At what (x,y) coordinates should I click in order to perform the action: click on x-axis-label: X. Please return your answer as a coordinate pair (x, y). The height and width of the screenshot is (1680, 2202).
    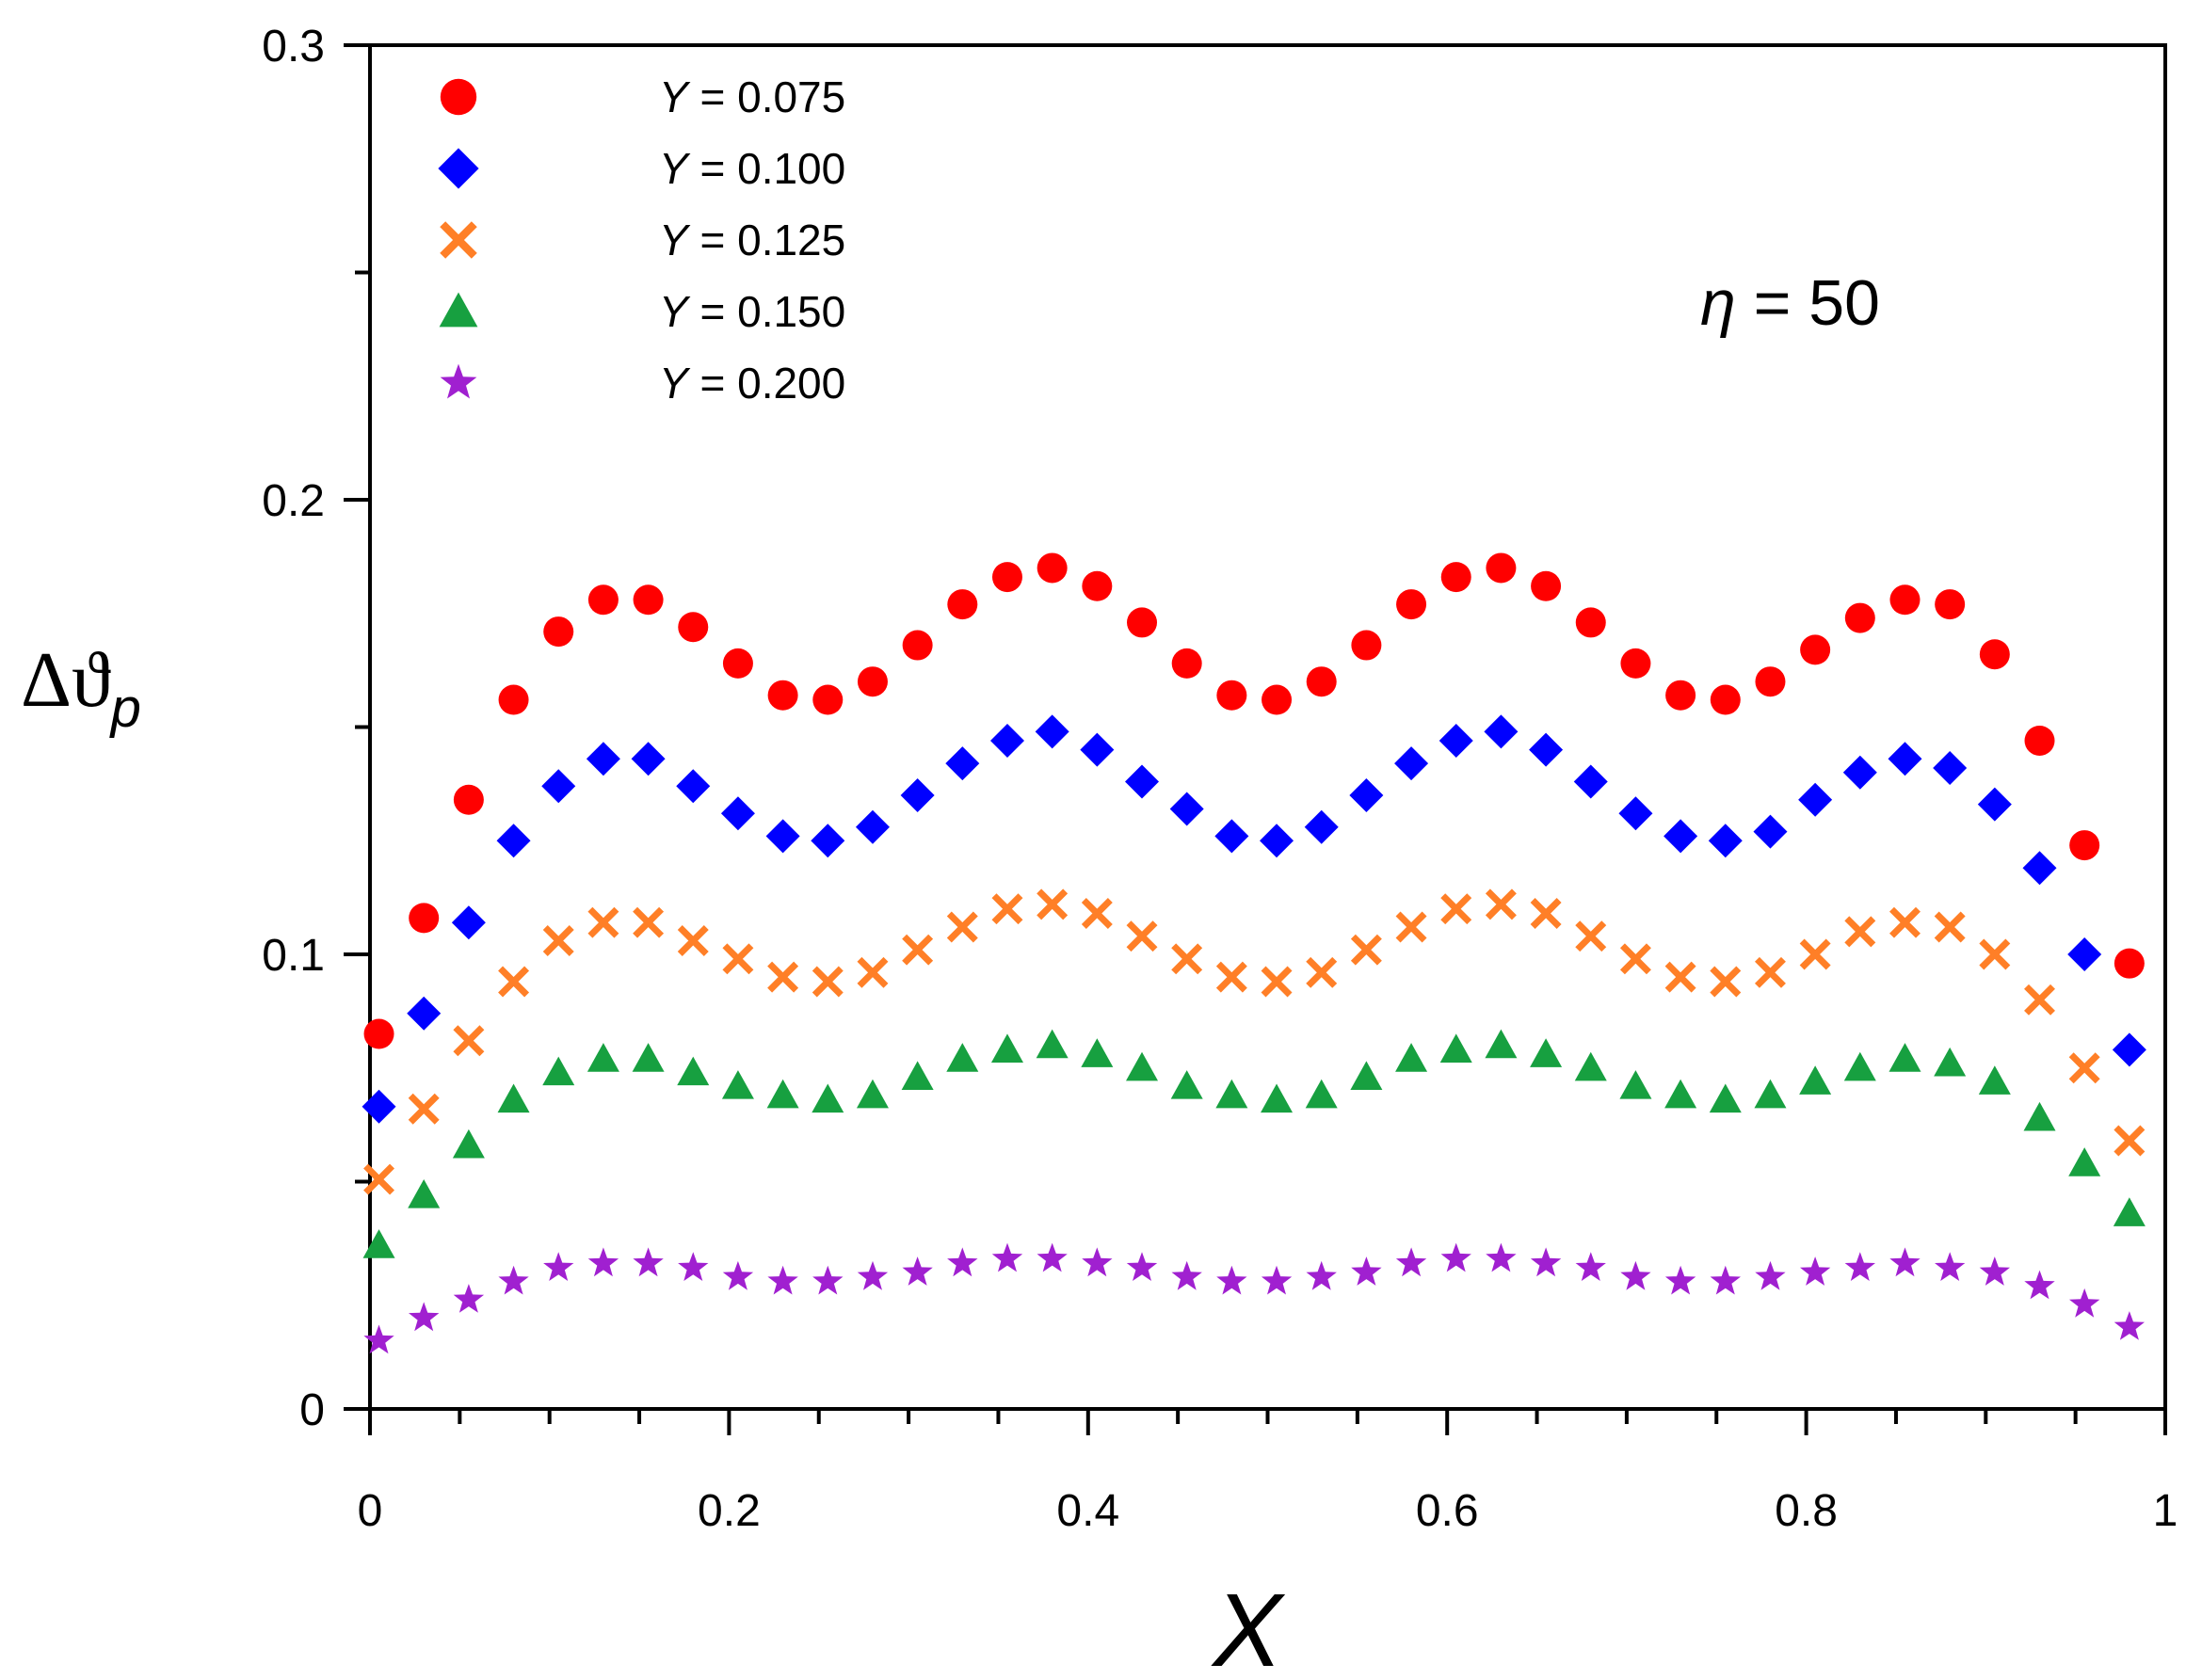
    Looking at the image, I should click on (1247, 1626).